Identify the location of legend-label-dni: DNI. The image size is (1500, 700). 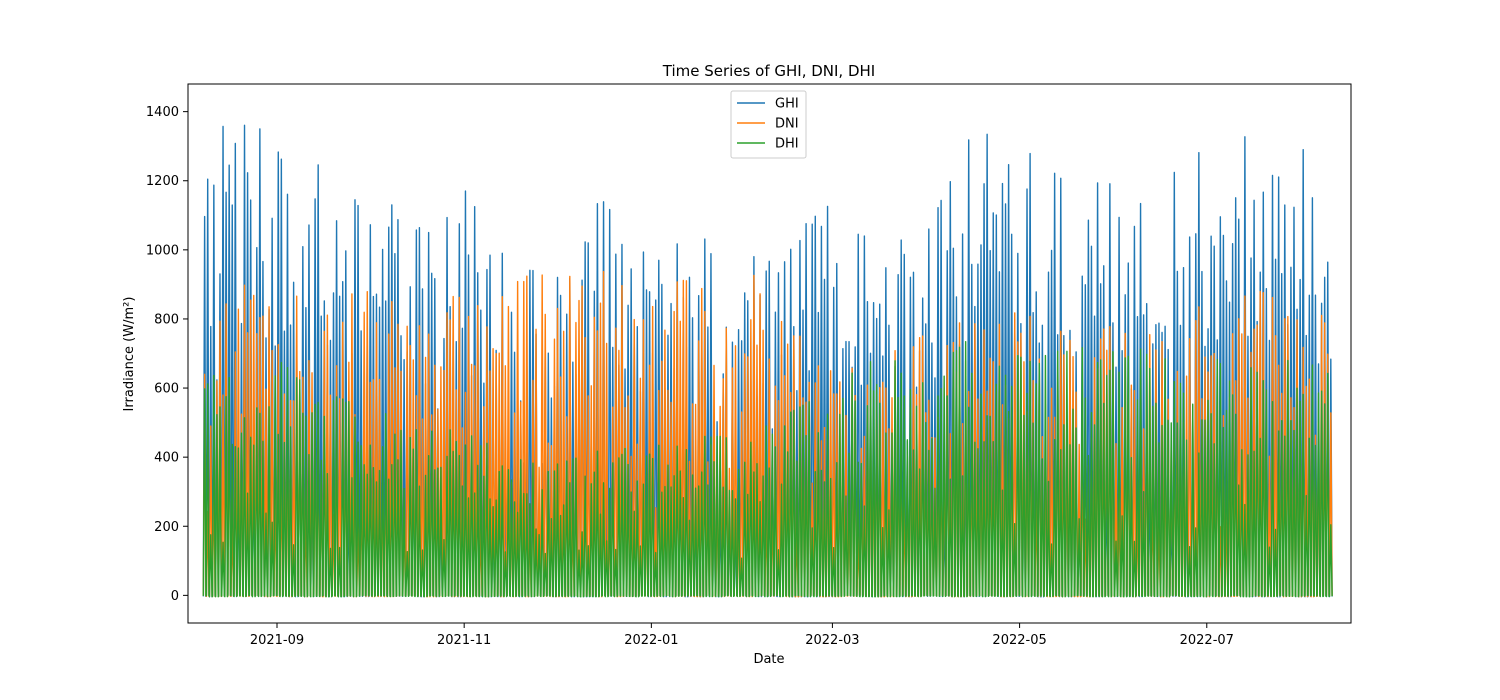
(787, 124).